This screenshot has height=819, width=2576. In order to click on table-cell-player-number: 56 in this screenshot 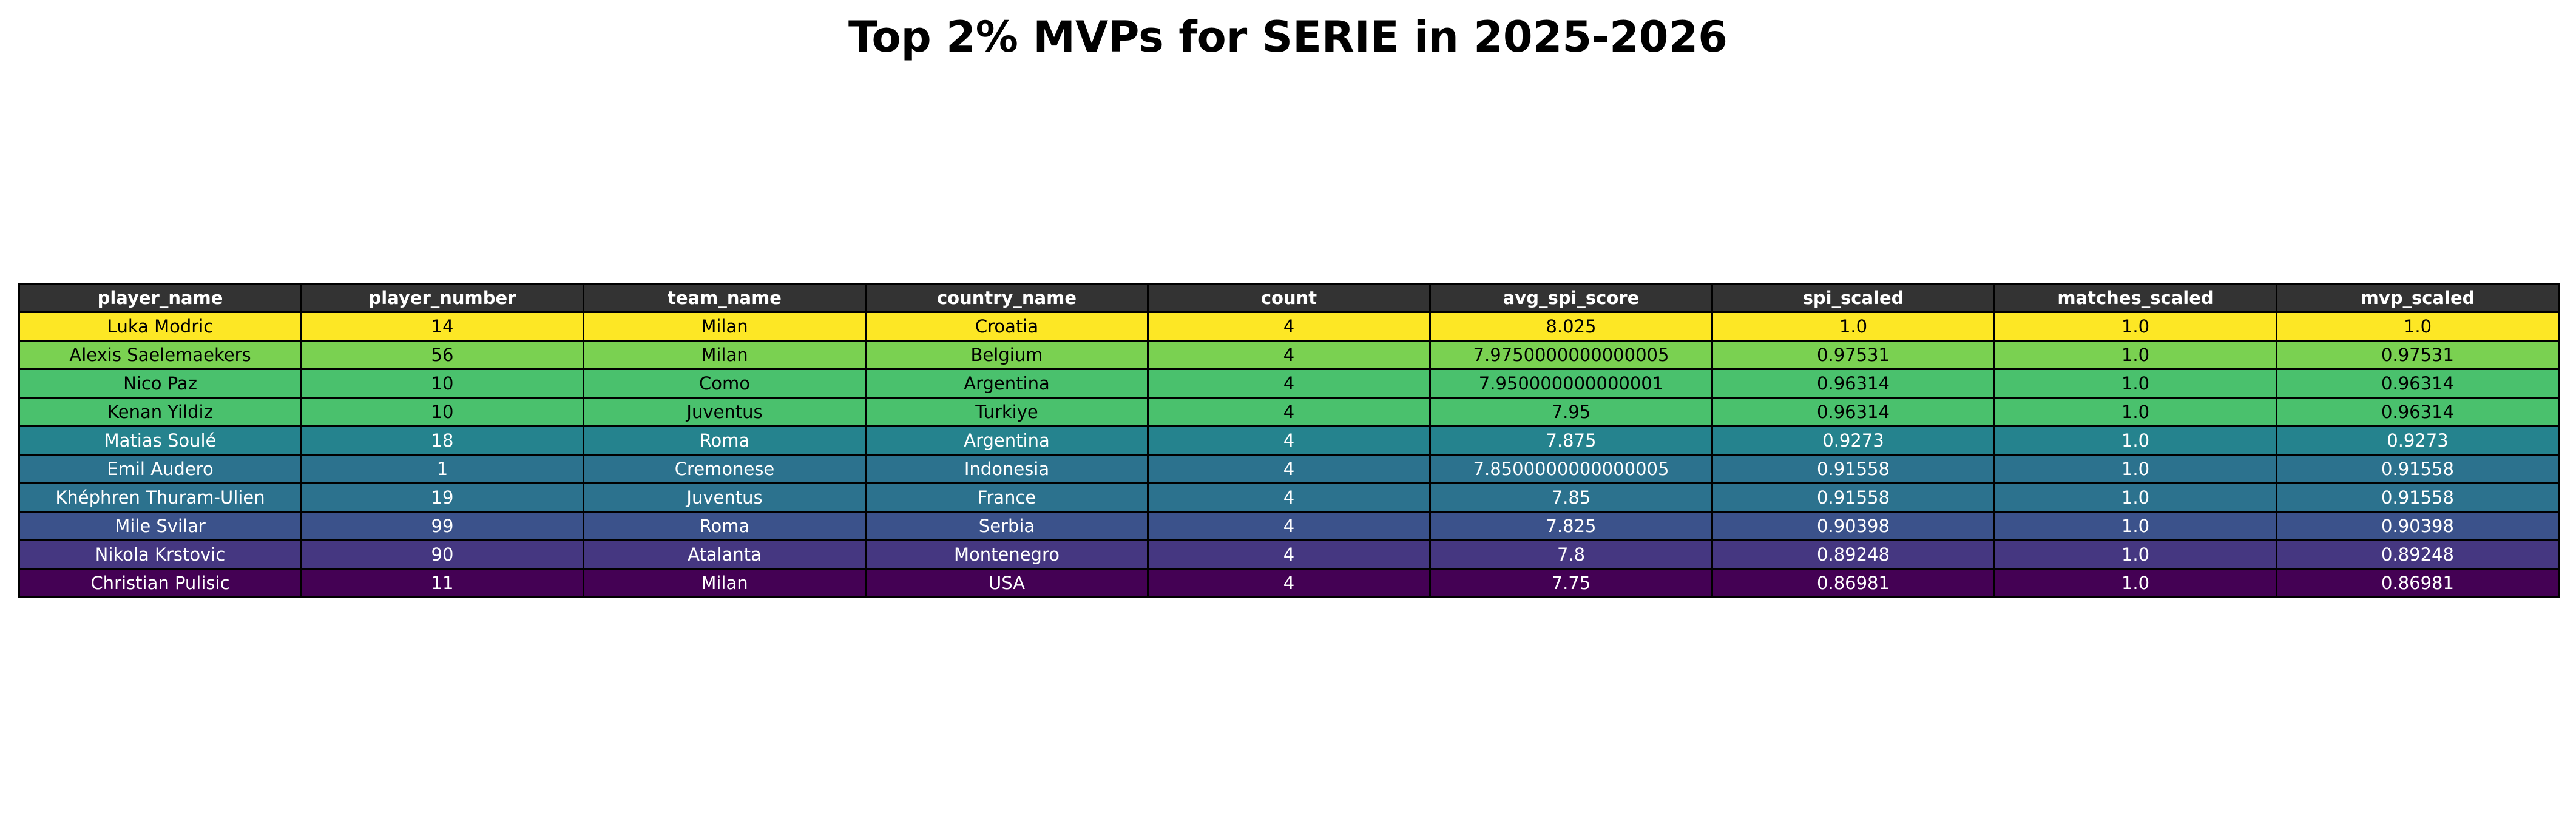, I will do `click(442, 355)`.